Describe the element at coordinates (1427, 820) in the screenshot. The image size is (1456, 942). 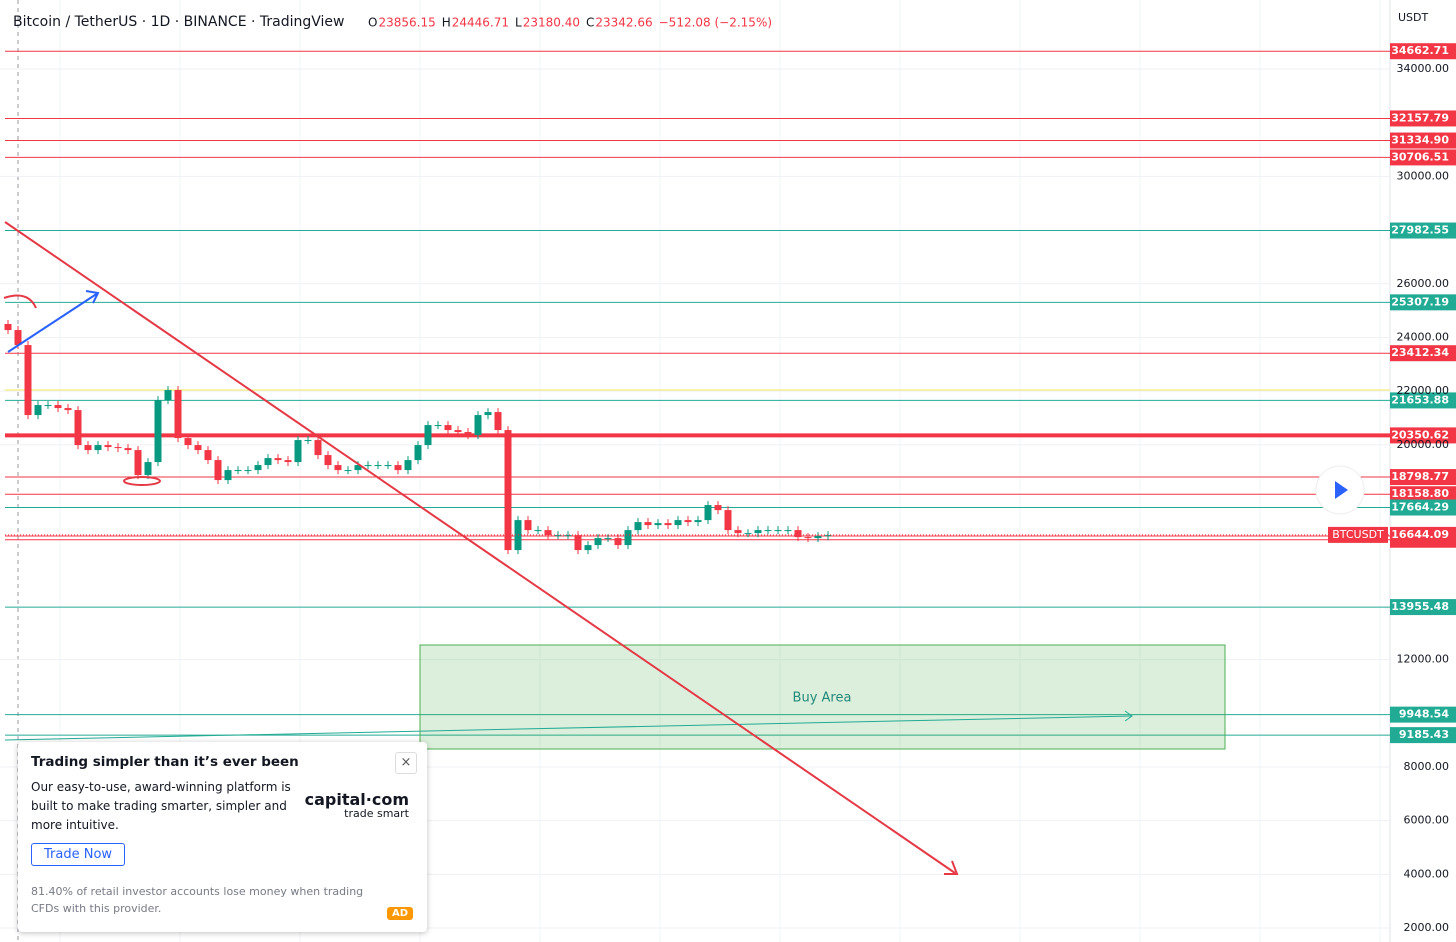
I see `y-tick-label: 6000.00` at that location.